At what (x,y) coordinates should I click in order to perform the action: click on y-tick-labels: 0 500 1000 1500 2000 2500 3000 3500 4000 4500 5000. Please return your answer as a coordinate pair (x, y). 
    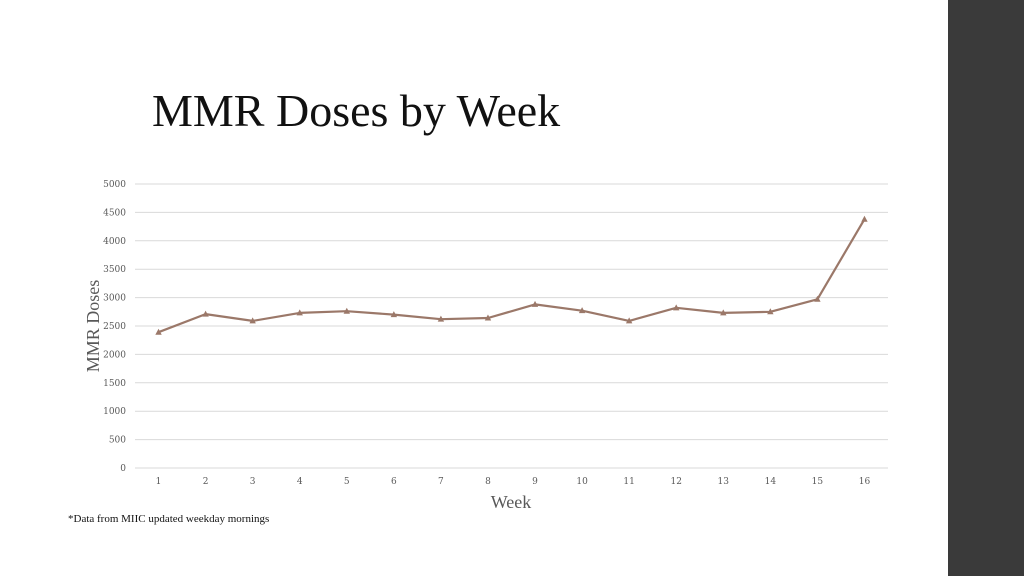
    Looking at the image, I should click on (114, 327).